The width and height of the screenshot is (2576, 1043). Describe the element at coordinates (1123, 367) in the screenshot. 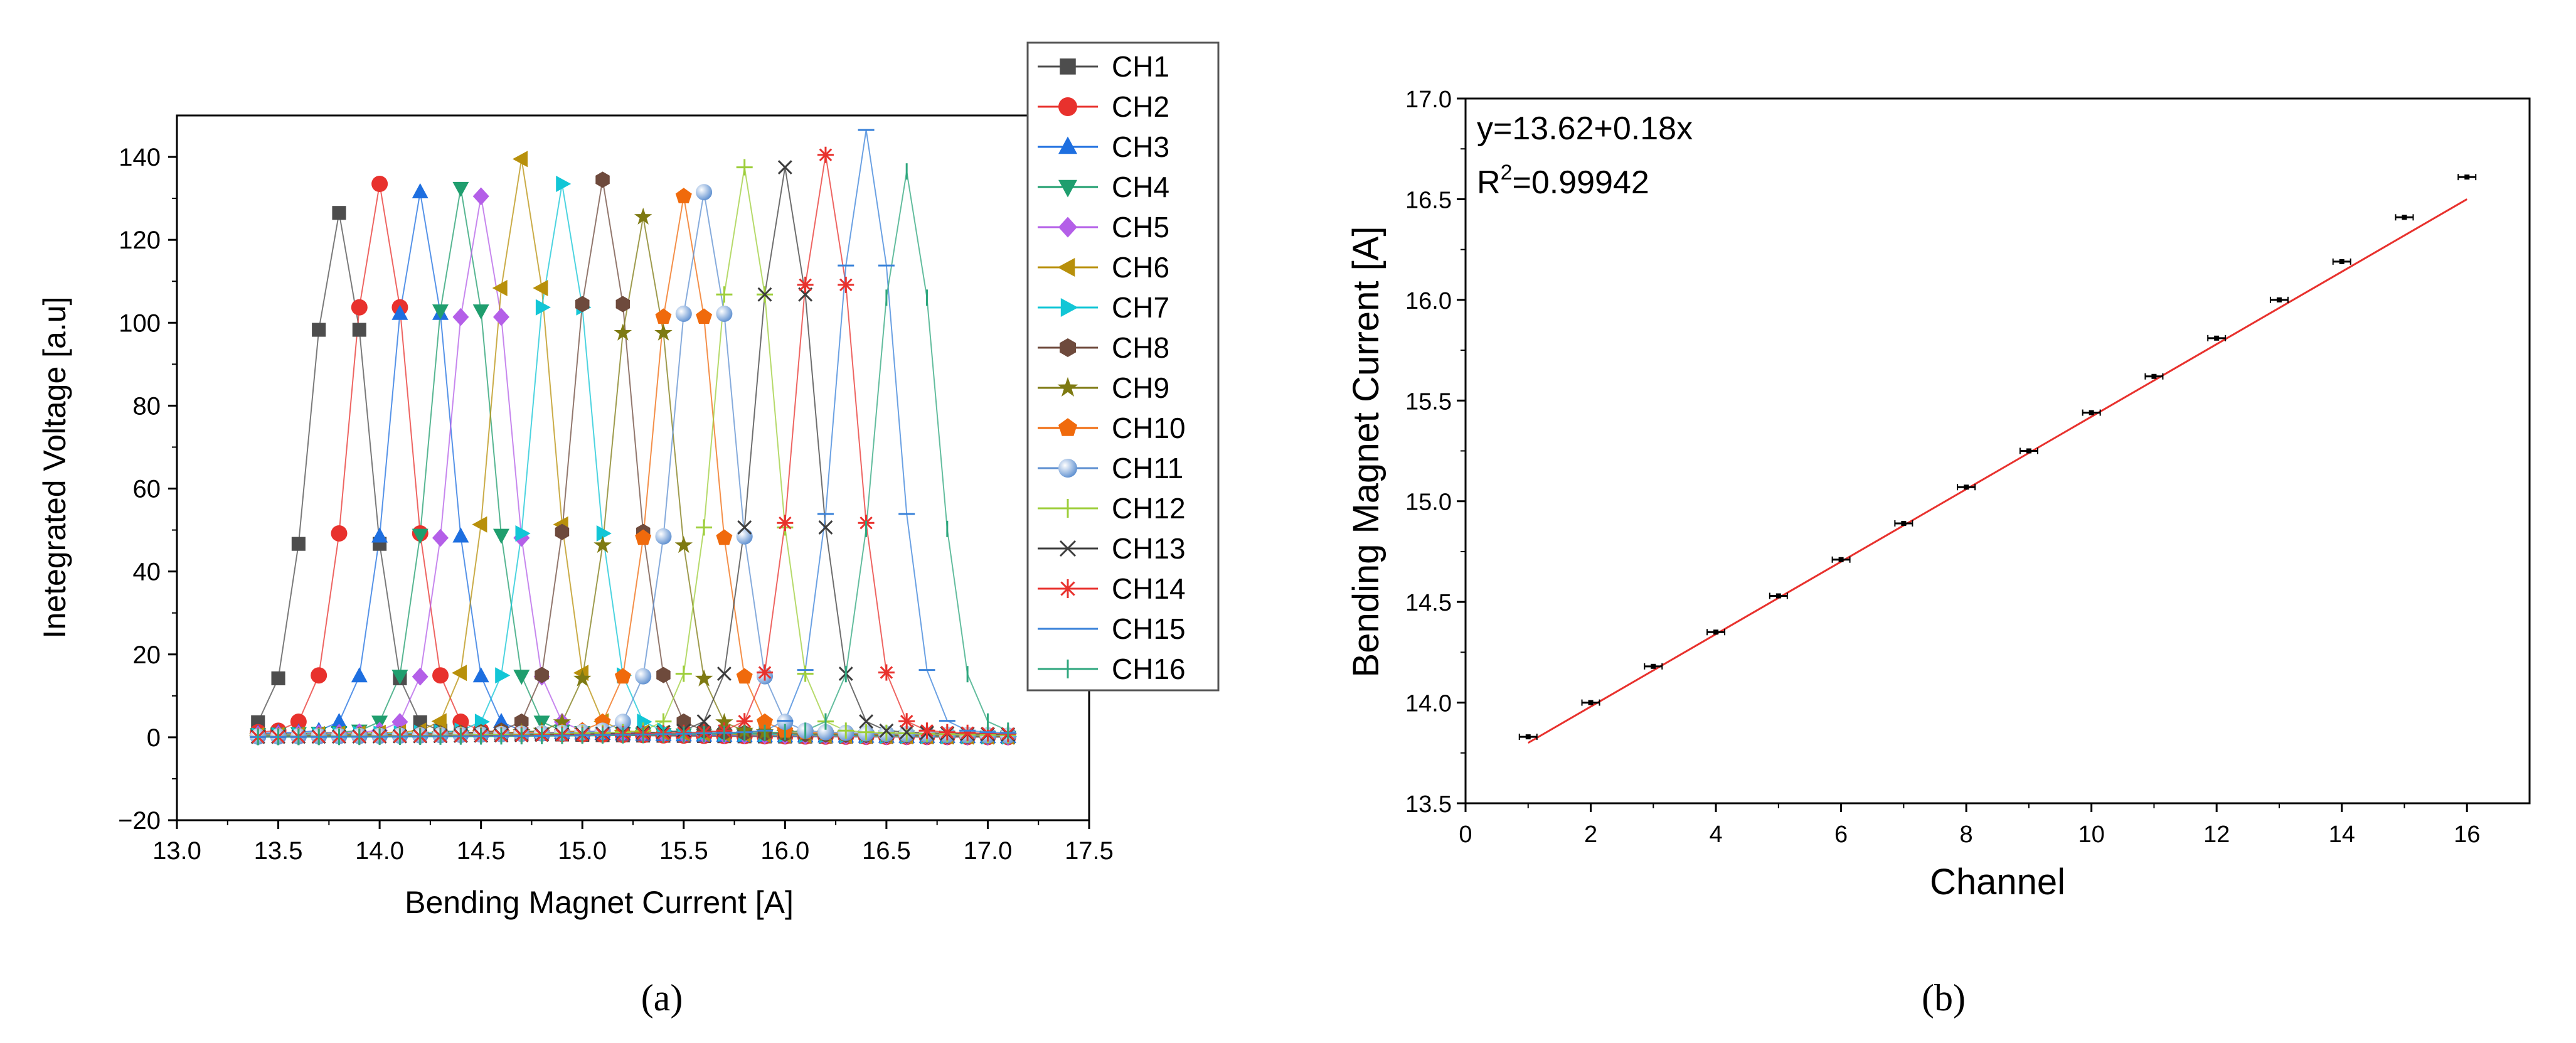

I see `legend-box` at that location.